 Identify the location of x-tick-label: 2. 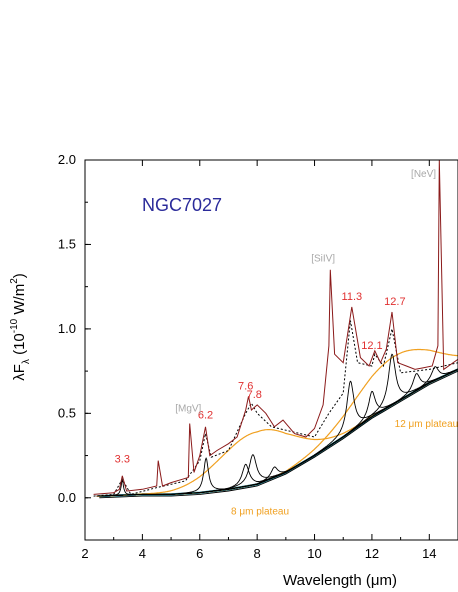
(84, 553).